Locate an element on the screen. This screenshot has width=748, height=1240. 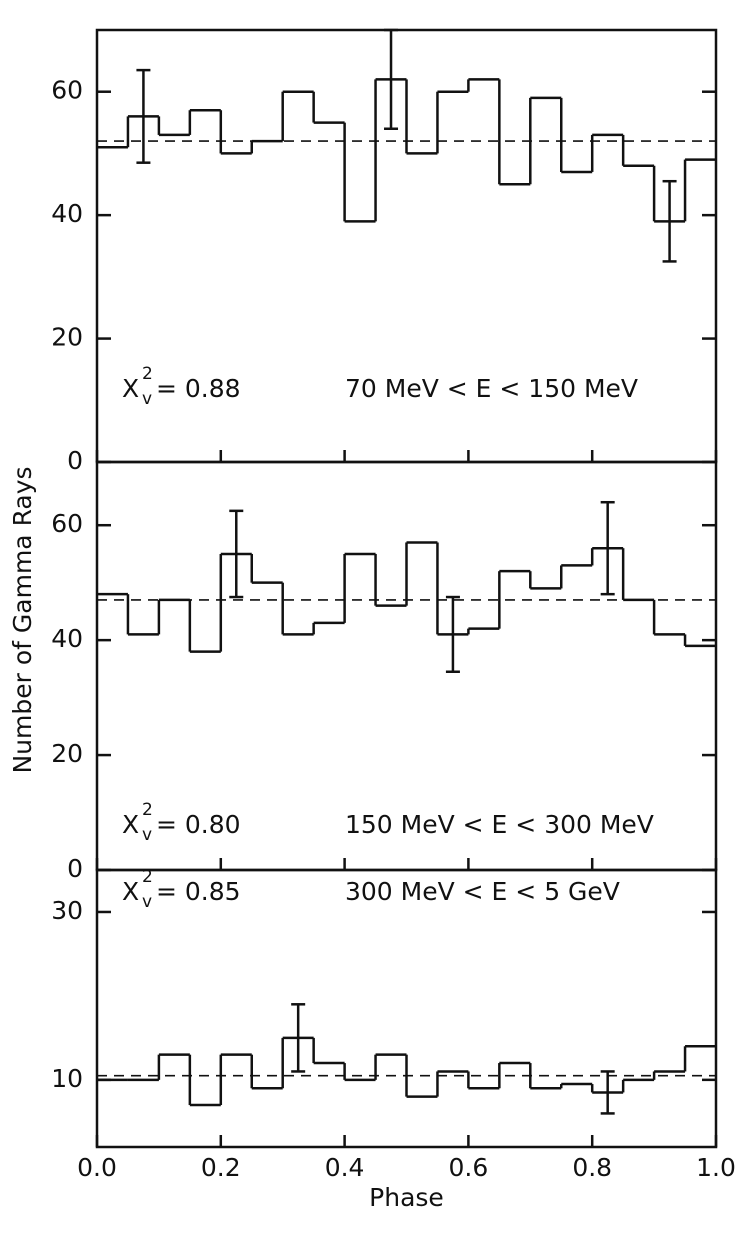
x-tick-label: 0.0 is located at coordinates (97, 1167).